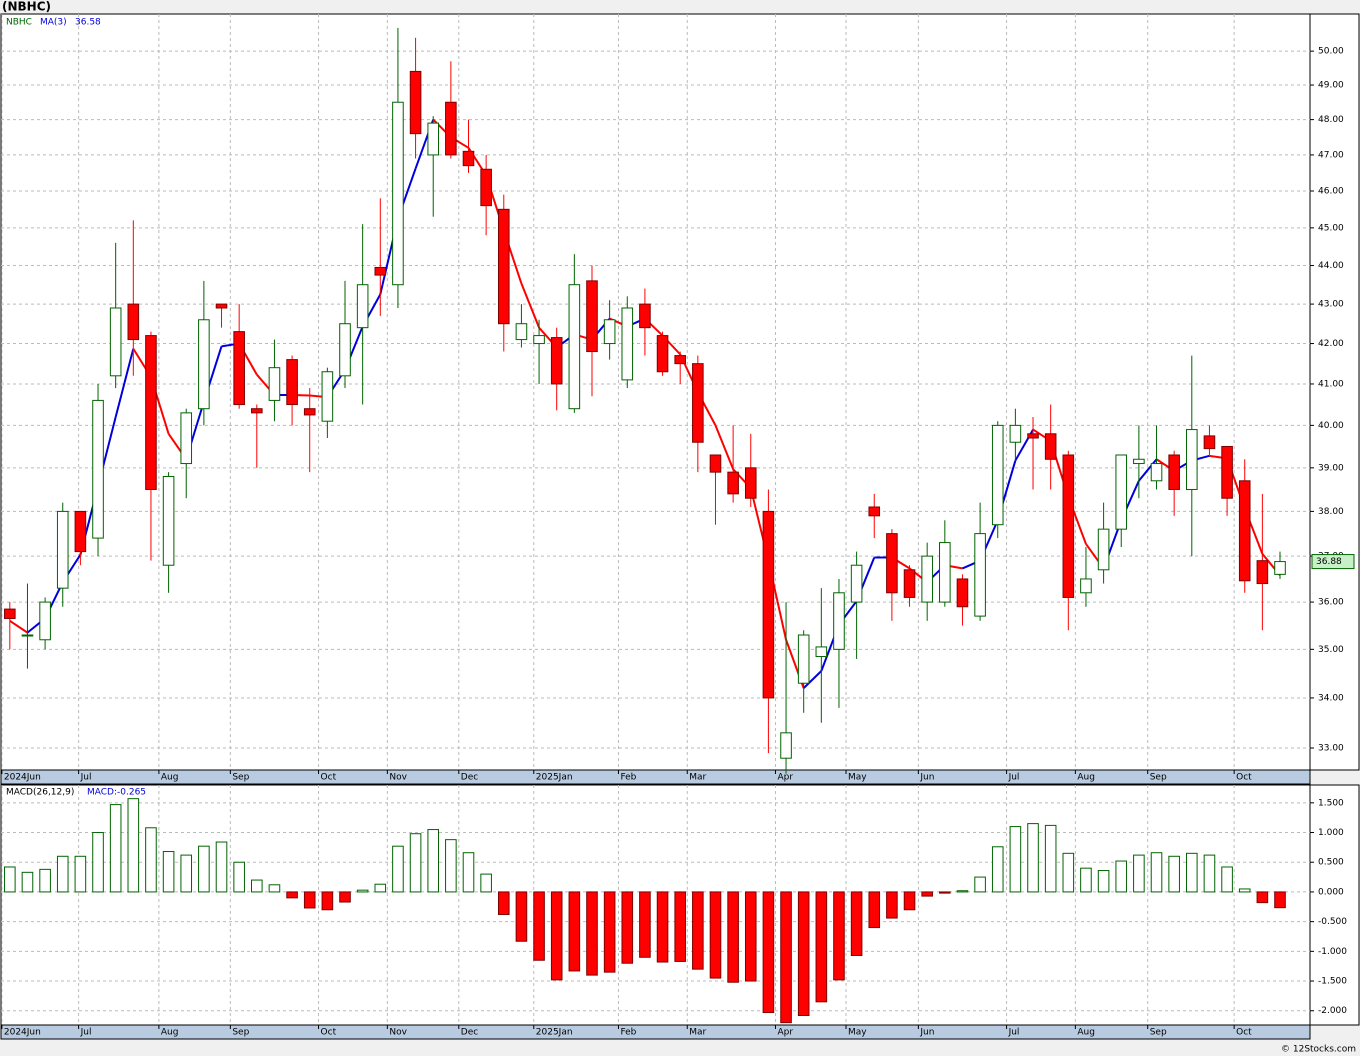 The height and width of the screenshot is (1056, 1360). I want to click on y-tick-label: 42.00, so click(1331, 344).